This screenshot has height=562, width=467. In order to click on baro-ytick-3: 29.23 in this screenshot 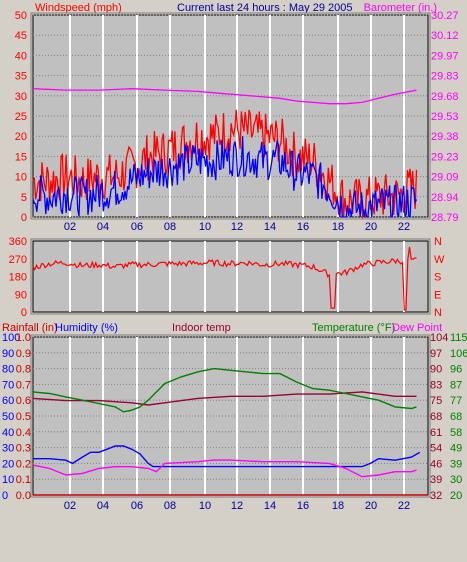, I will do `click(445, 157)`.